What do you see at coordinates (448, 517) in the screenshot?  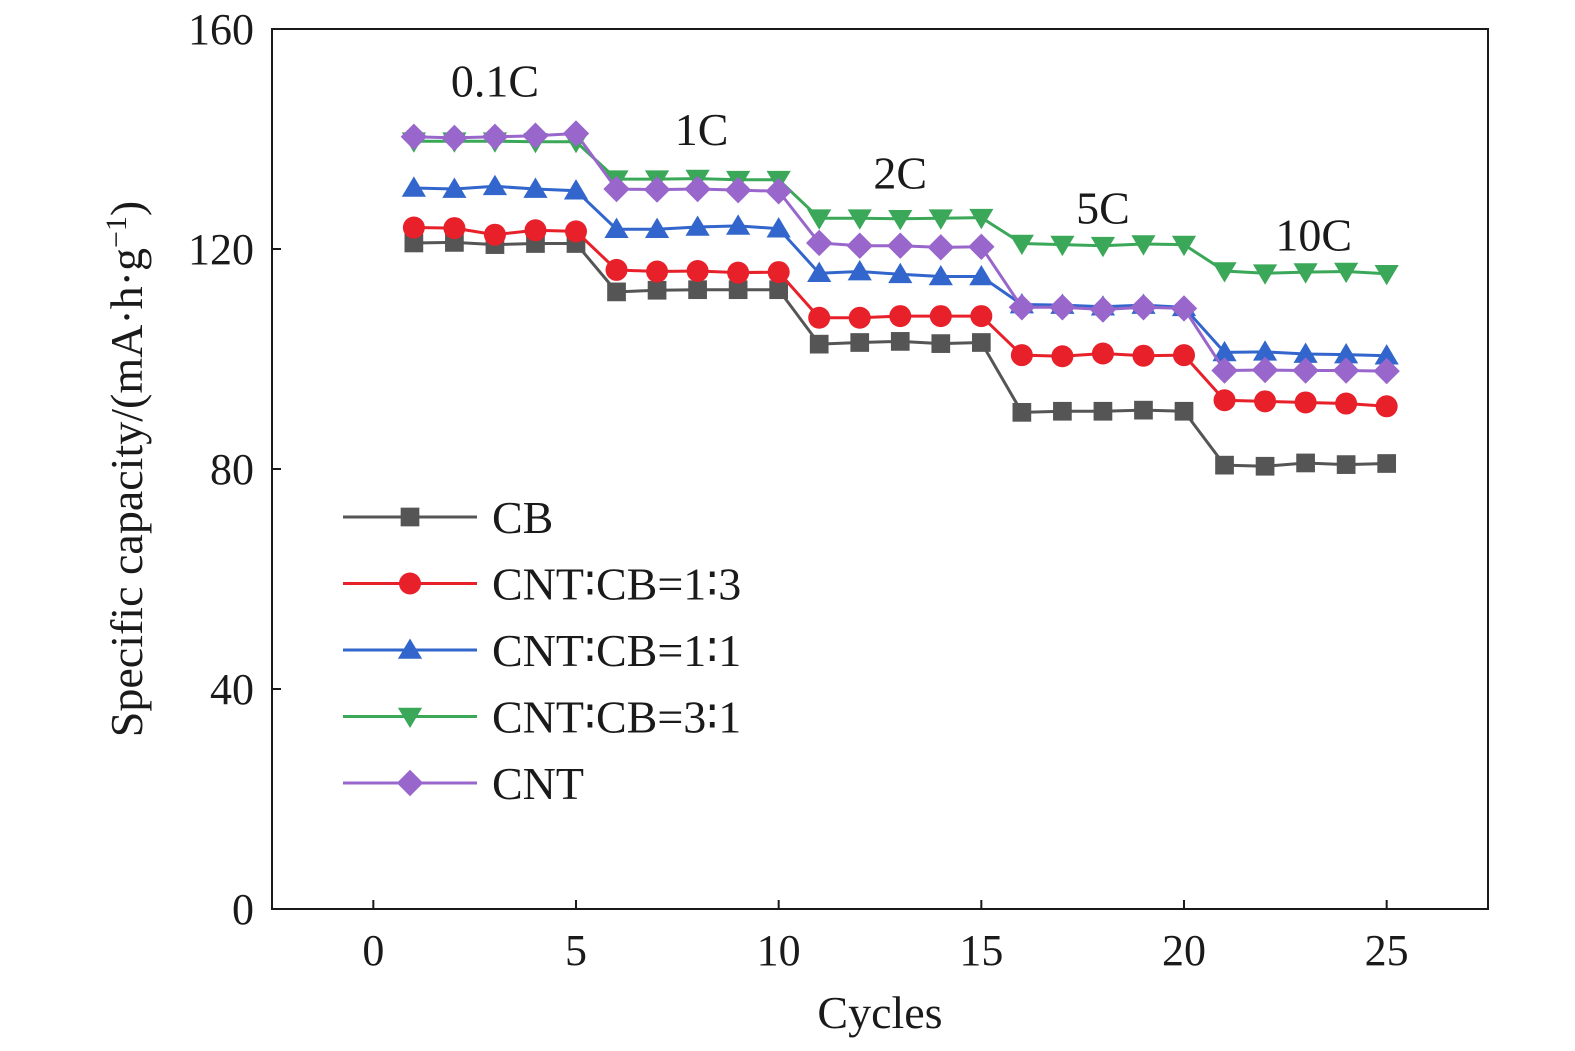 I see `legend-item: CB` at bounding box center [448, 517].